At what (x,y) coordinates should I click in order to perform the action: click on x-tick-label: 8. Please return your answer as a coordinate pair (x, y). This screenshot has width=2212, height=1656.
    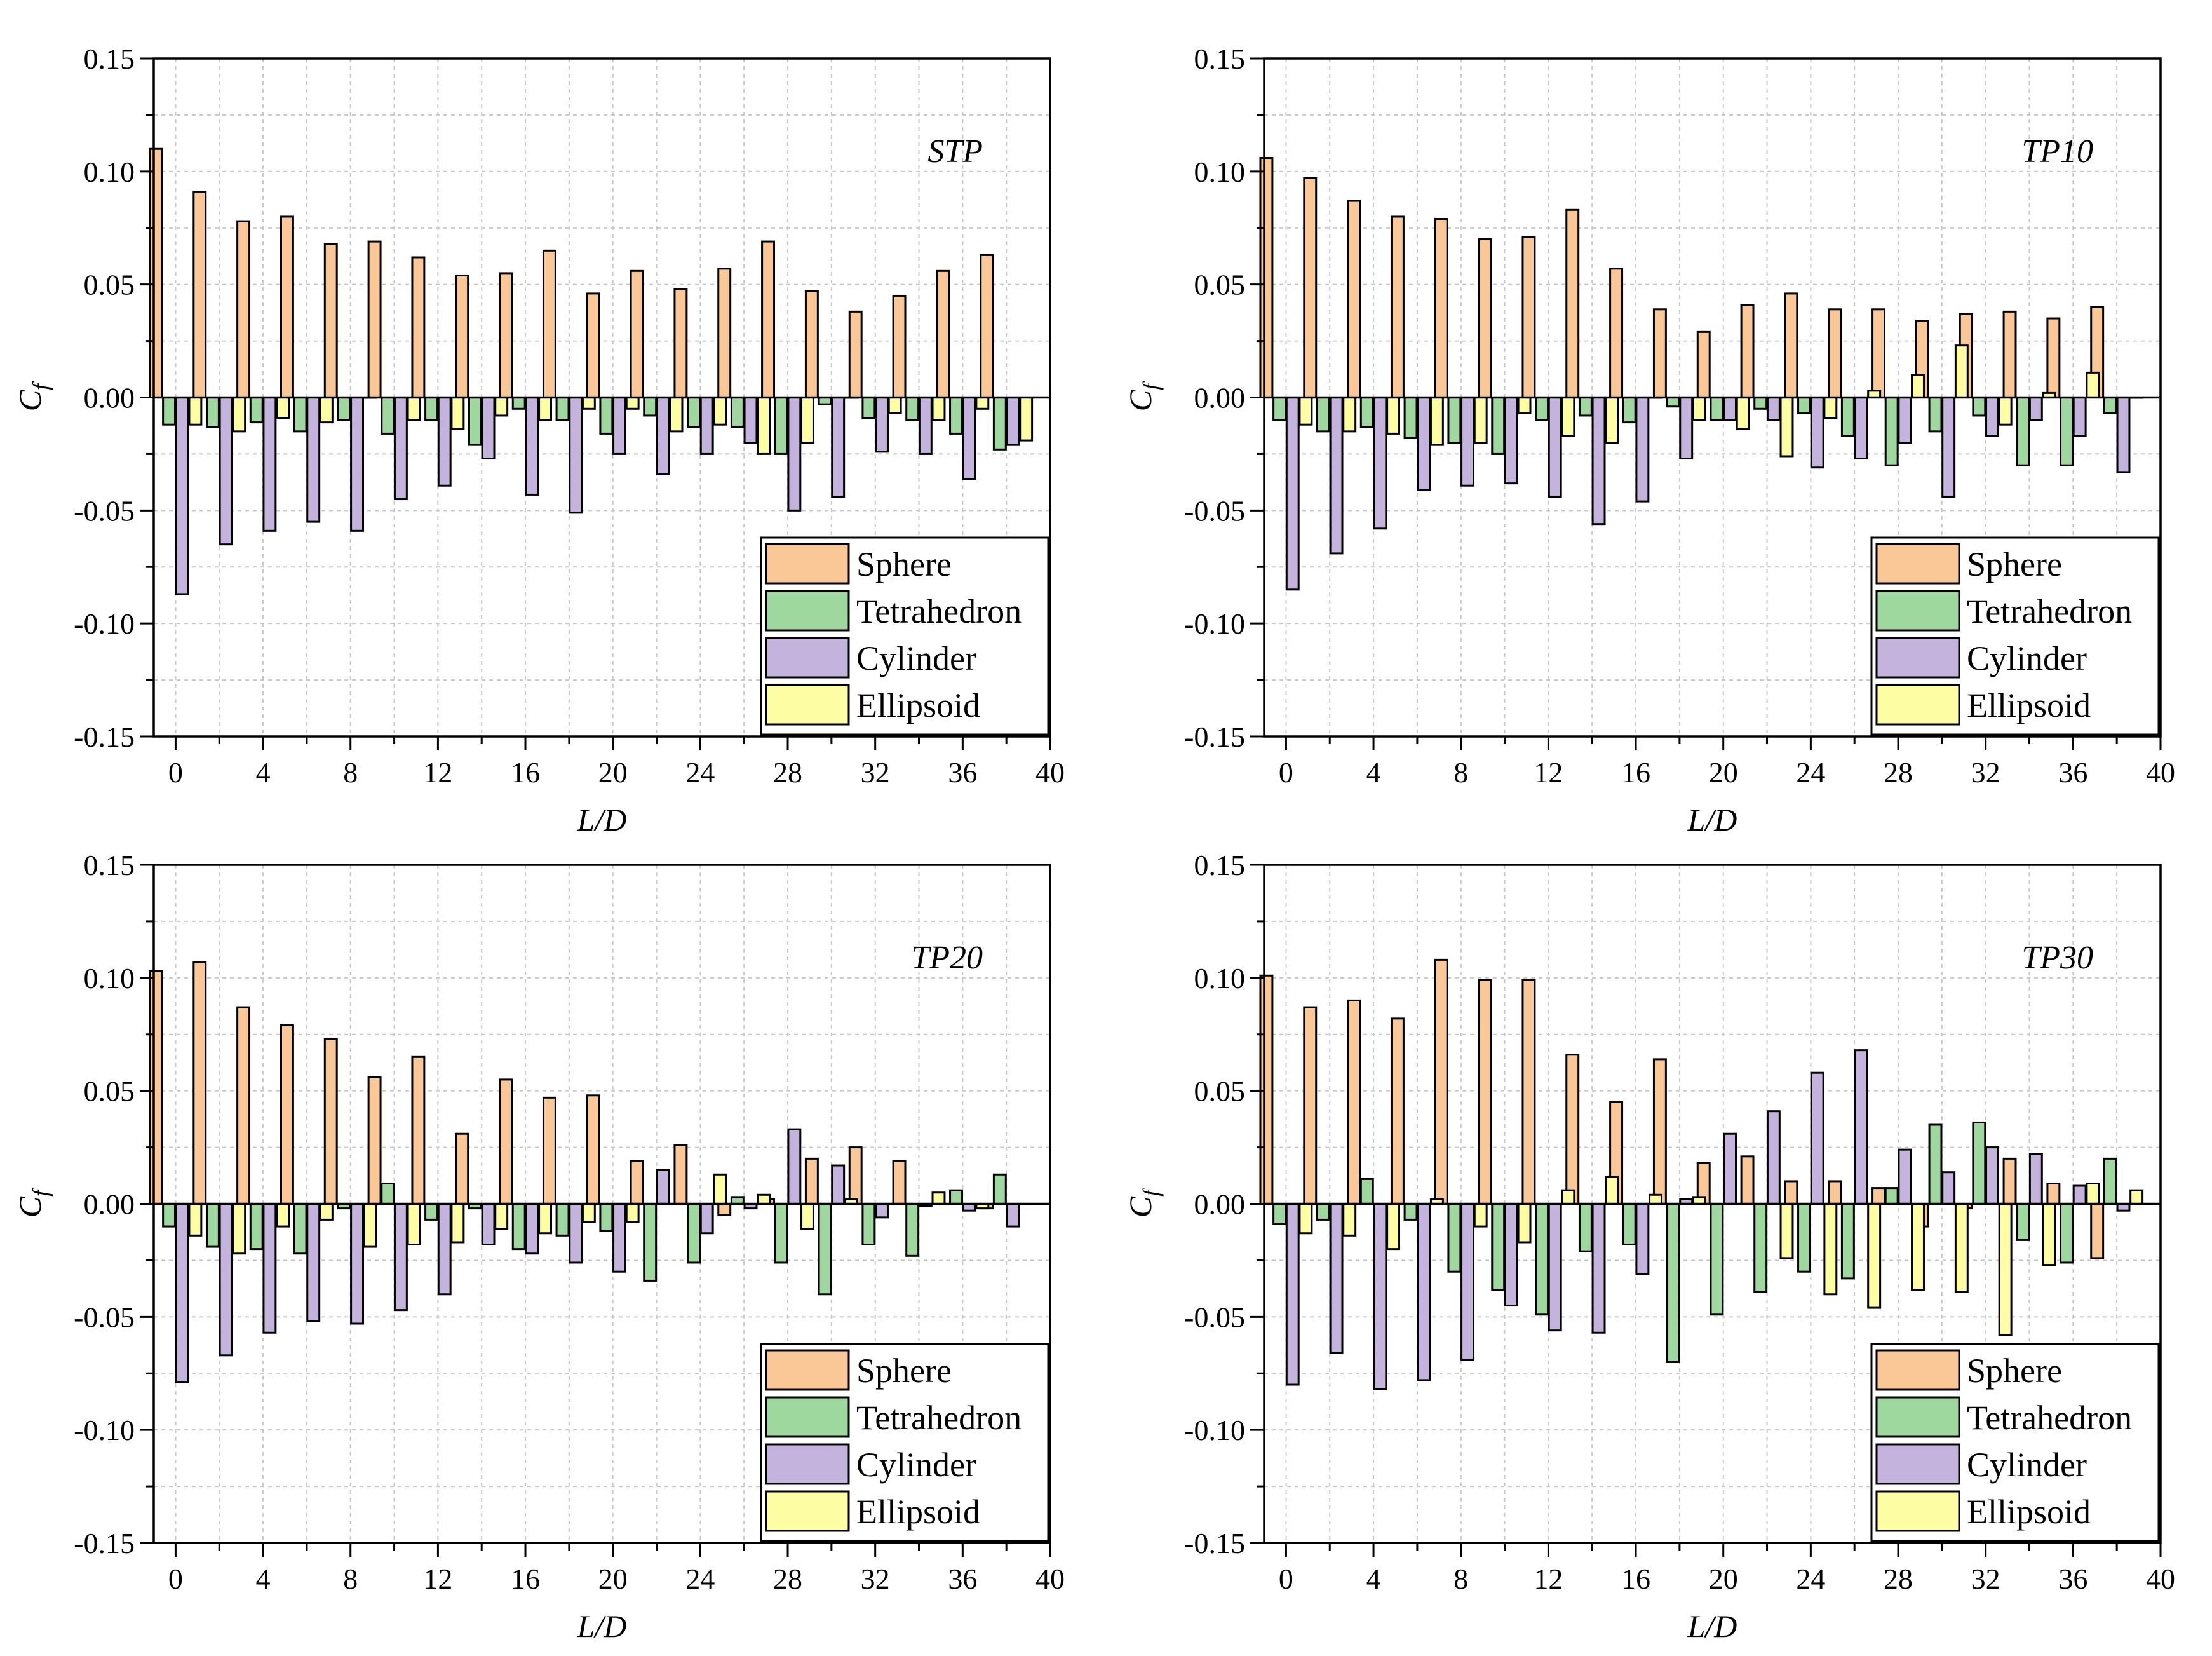
    Looking at the image, I should click on (1460, 772).